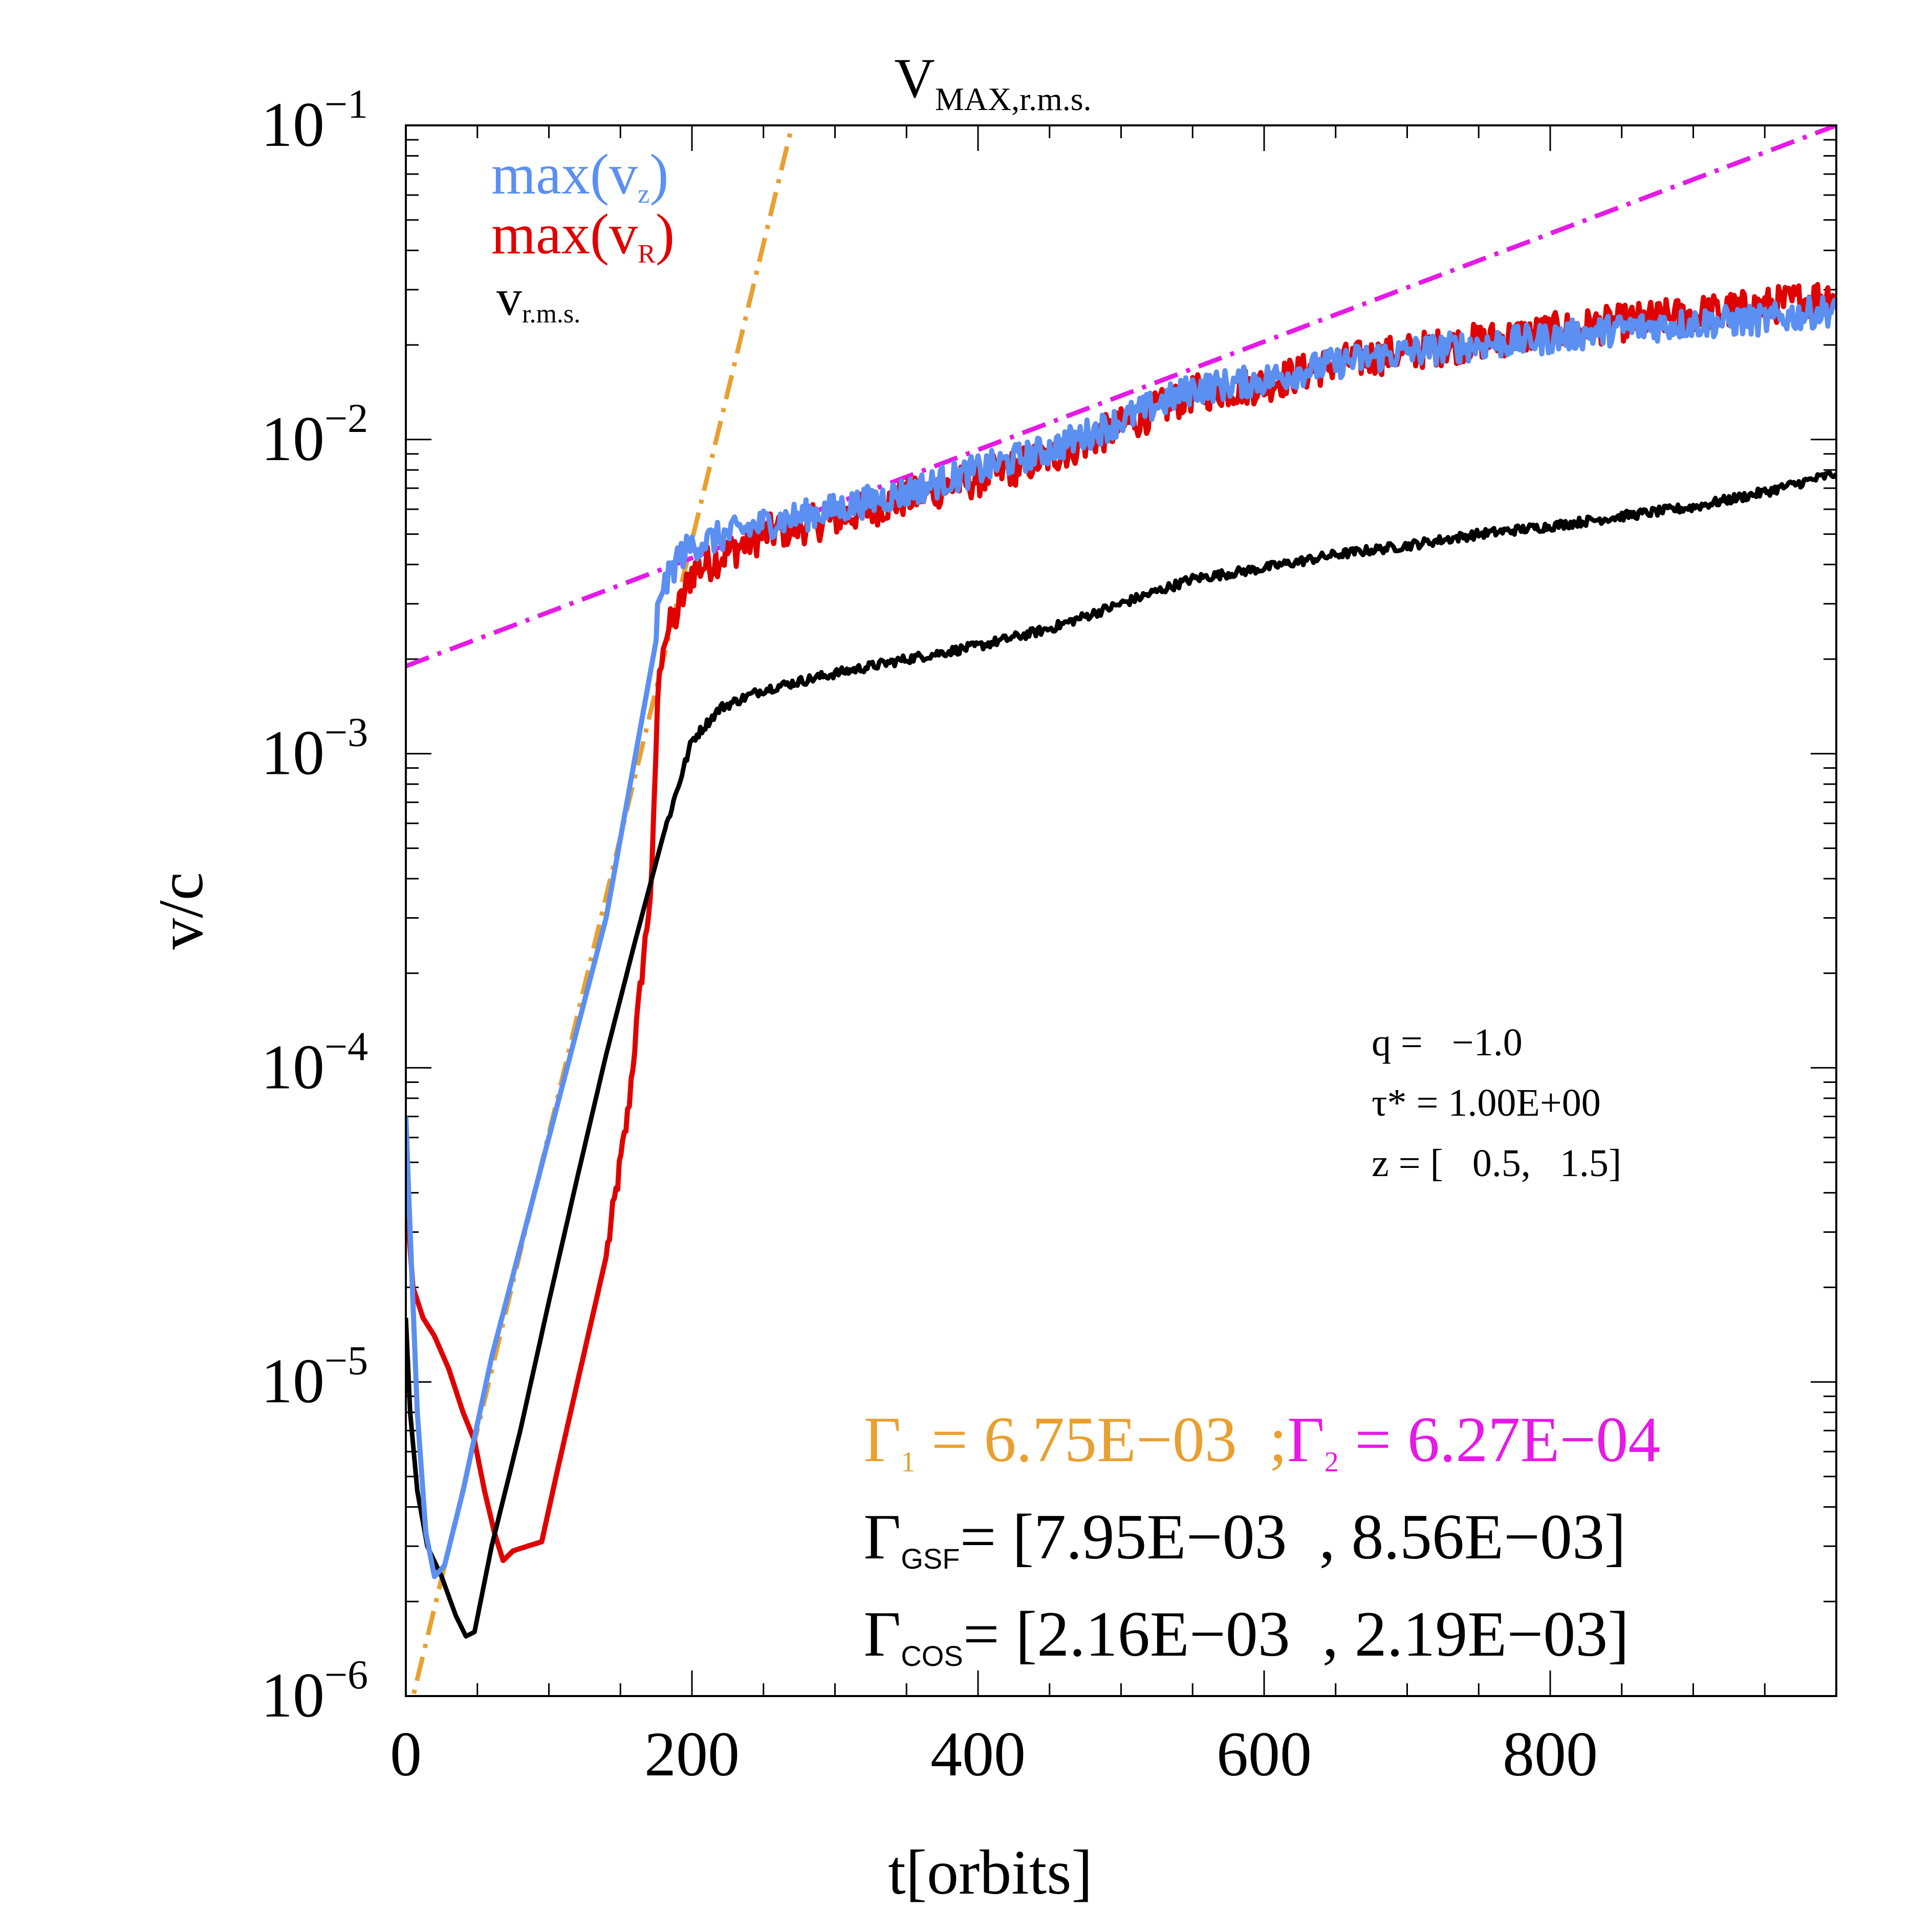 The width and height of the screenshot is (1932, 1932). I want to click on cos-sub: COS, so click(932, 1656).